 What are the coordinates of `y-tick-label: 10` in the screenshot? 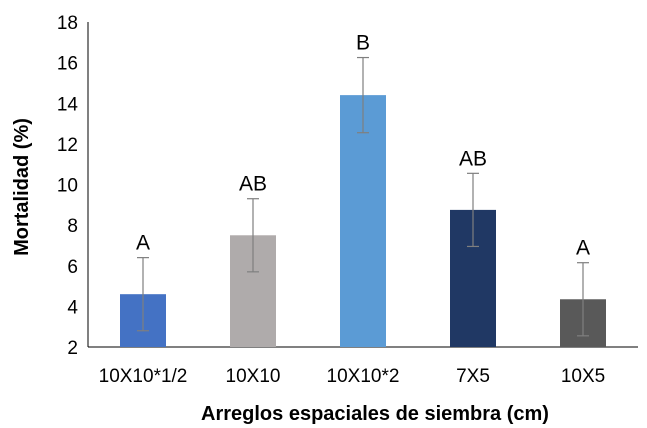 It's located at (67, 186).